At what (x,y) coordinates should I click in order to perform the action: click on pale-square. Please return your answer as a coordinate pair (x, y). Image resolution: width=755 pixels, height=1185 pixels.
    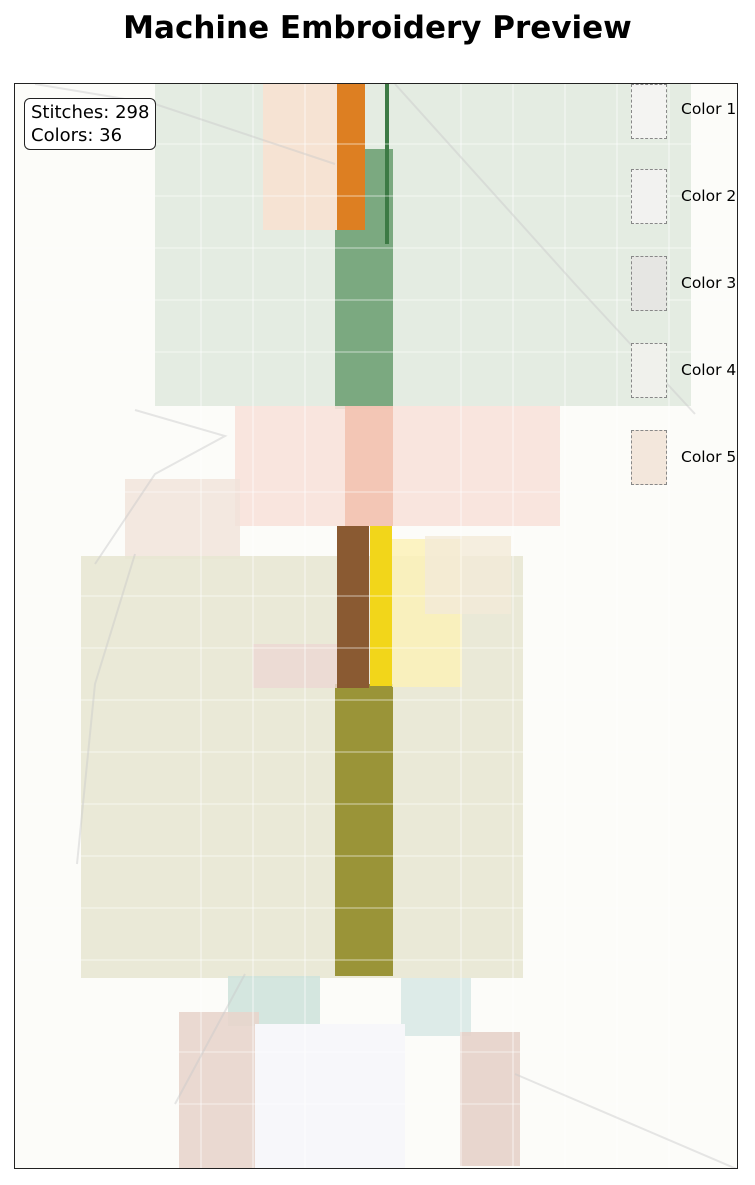
    Looking at the image, I should click on (468, 575).